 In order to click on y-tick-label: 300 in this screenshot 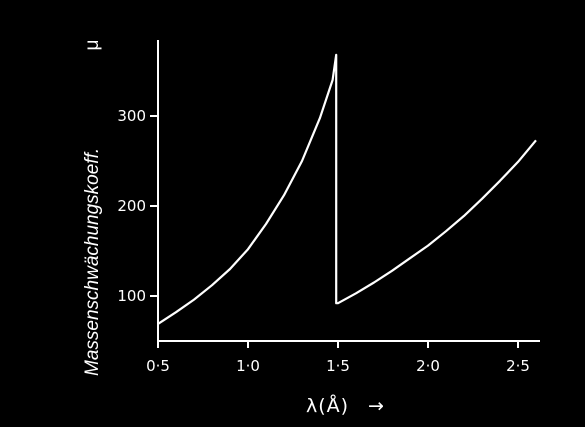, I will do `click(131, 116)`.